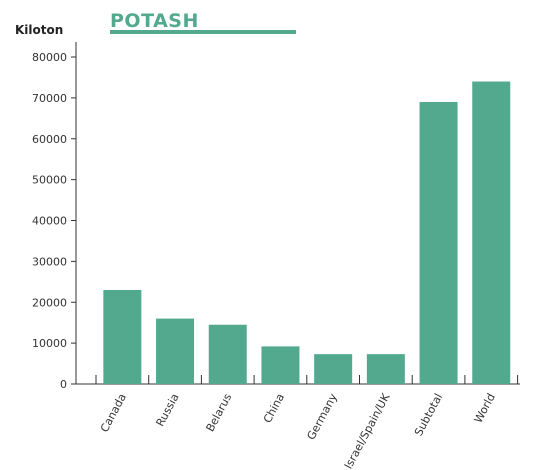 The width and height of the screenshot is (535, 470). Describe the element at coordinates (274, 408) in the screenshot. I see `x-category-label: China` at that location.